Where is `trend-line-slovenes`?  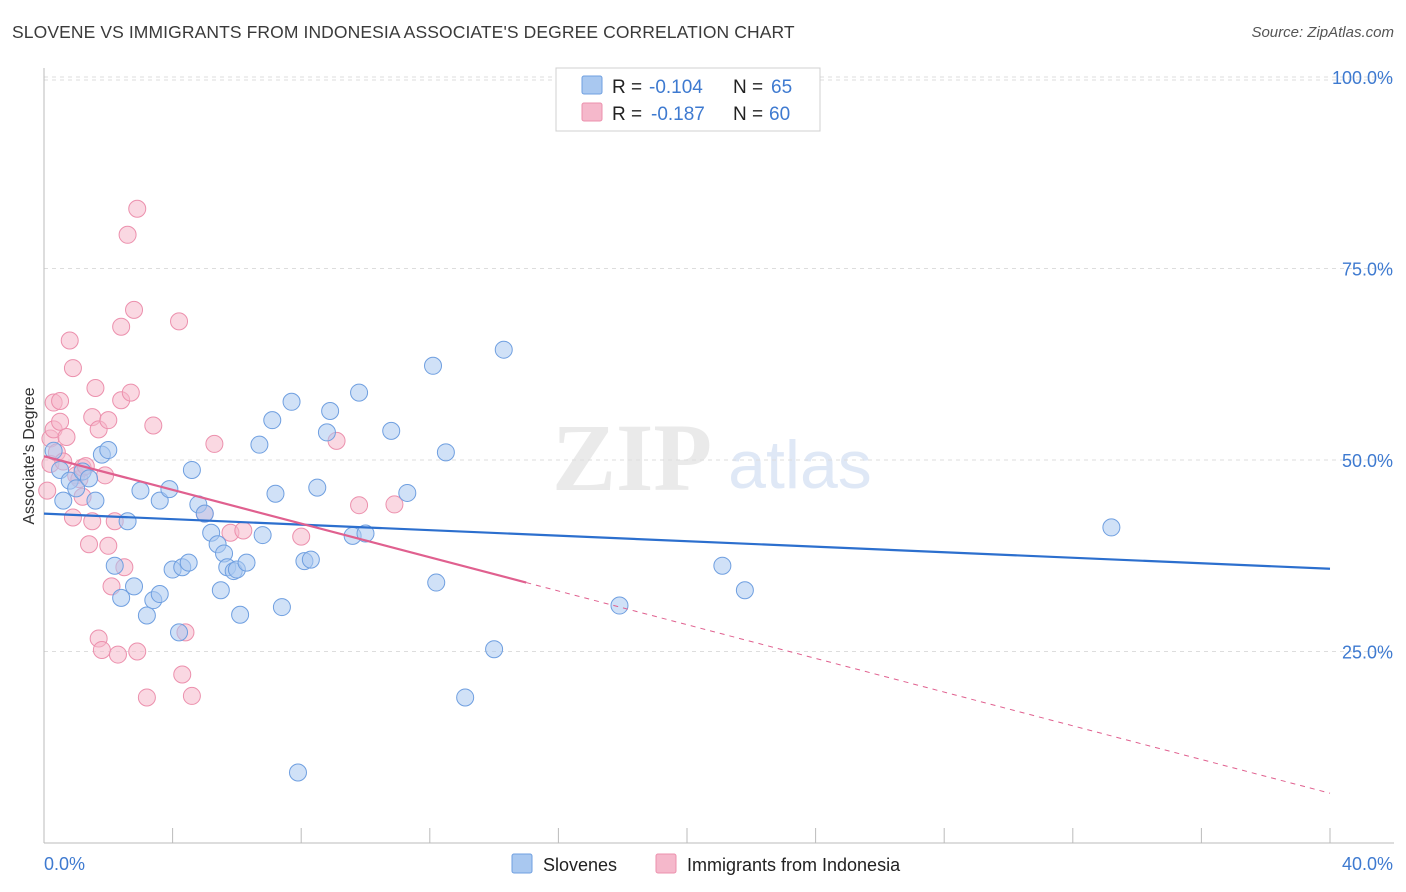
trend-line-slovenes is located at coordinates (687, 541).